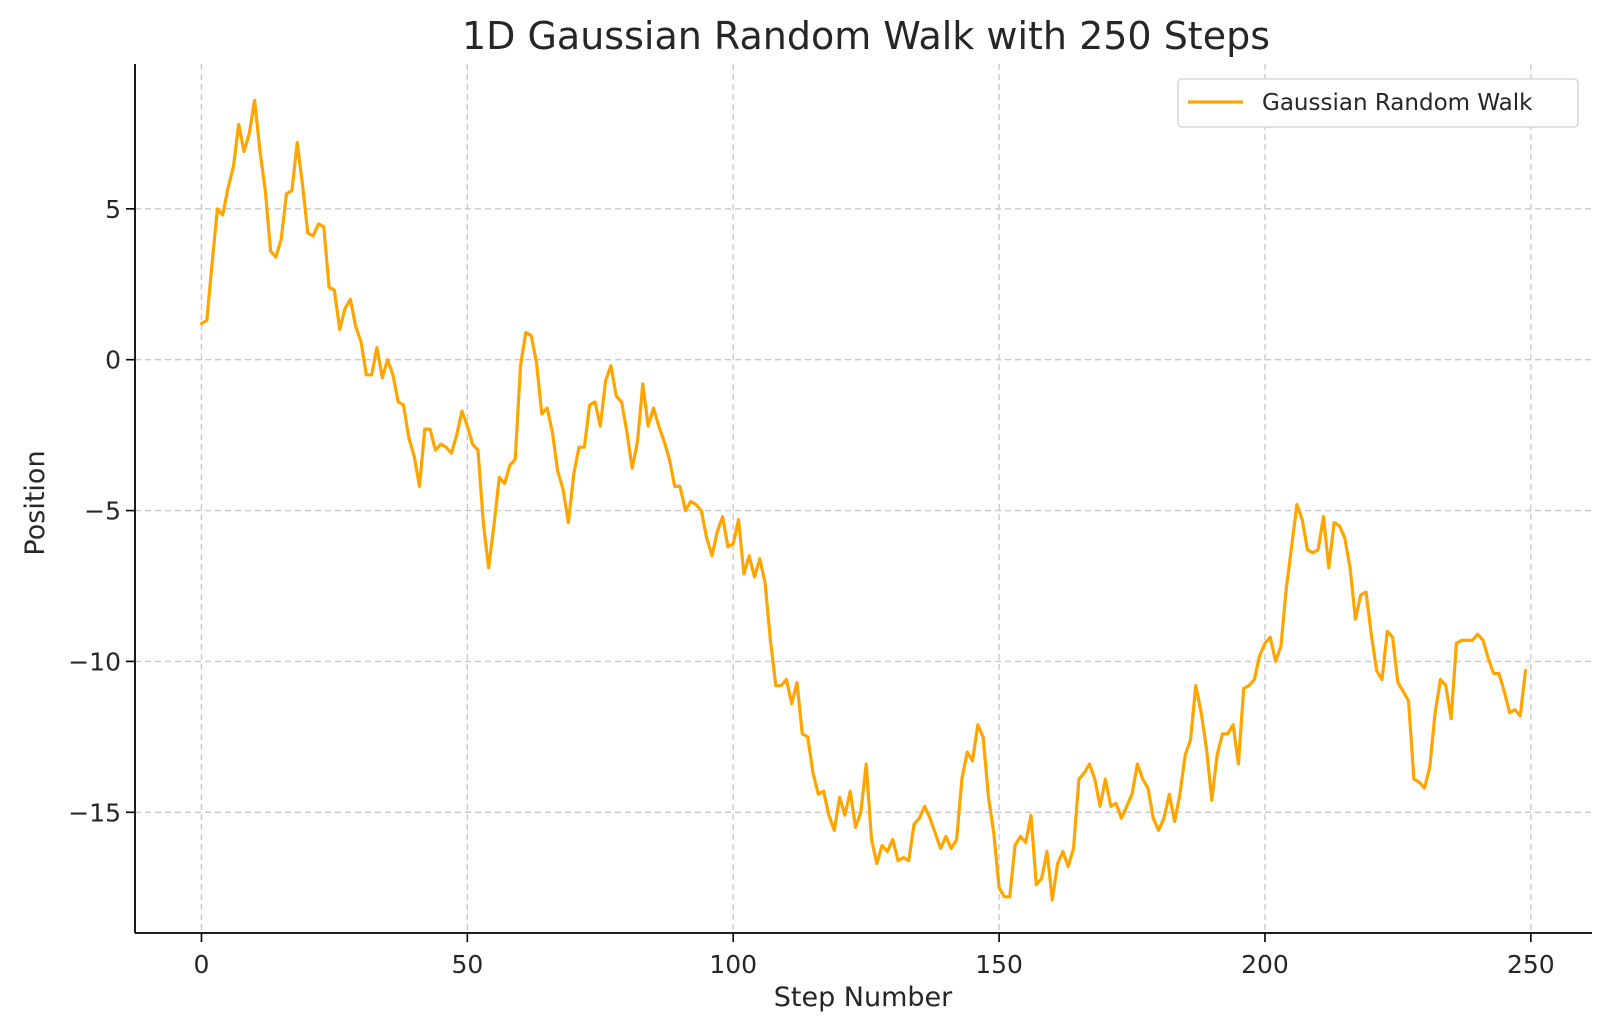 The width and height of the screenshot is (1600, 1028). I want to click on x-tick-label: 100, so click(733, 964).